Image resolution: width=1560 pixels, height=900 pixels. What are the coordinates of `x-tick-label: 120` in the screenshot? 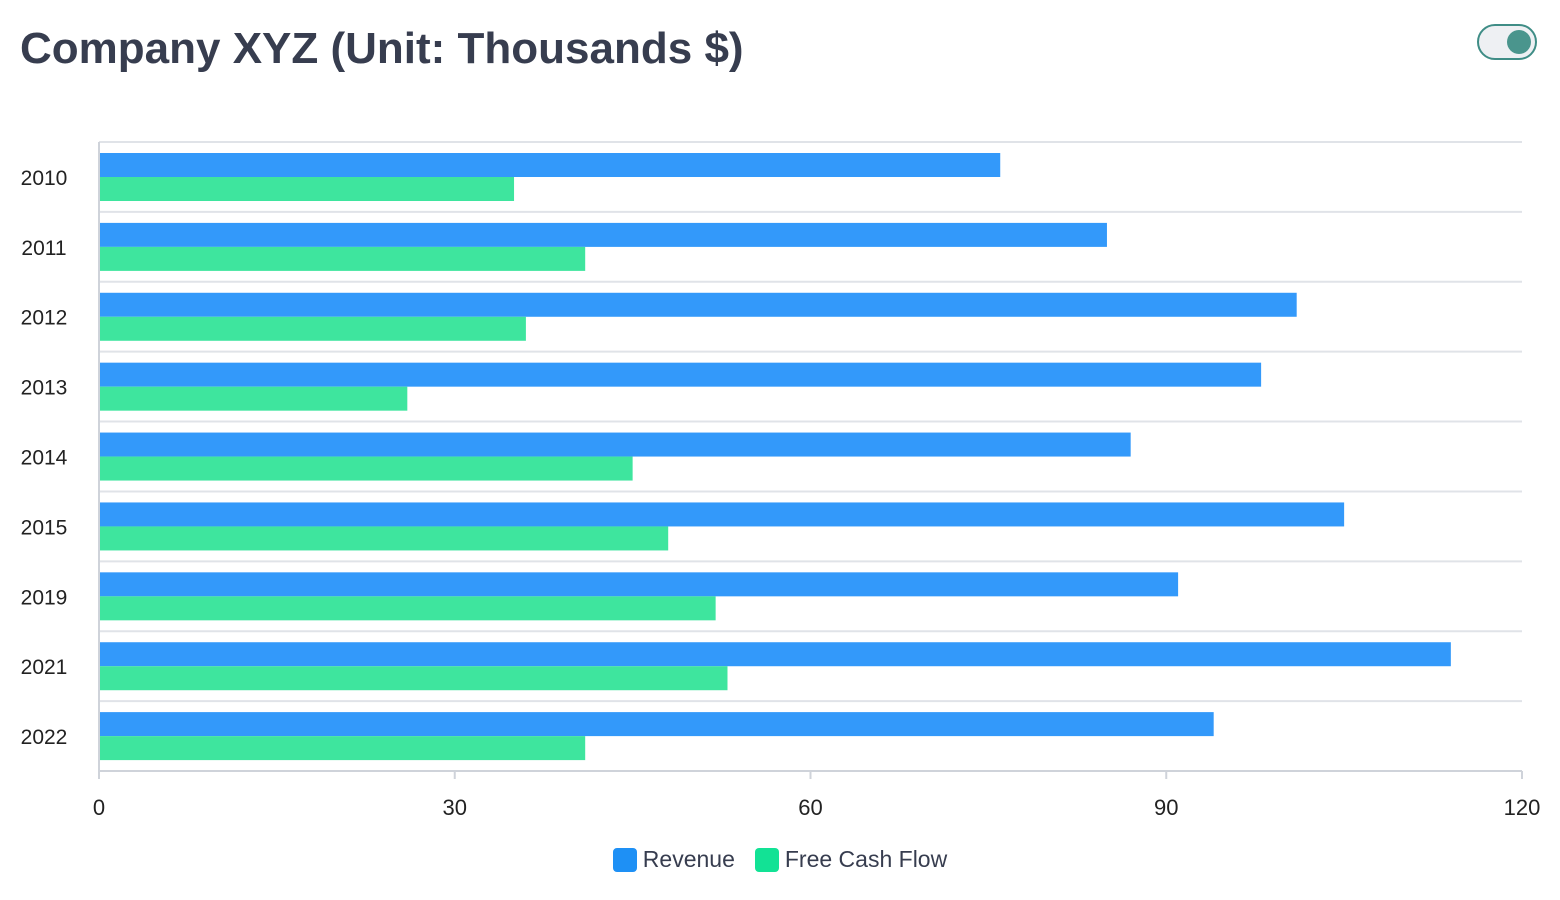 It's located at (1522, 807).